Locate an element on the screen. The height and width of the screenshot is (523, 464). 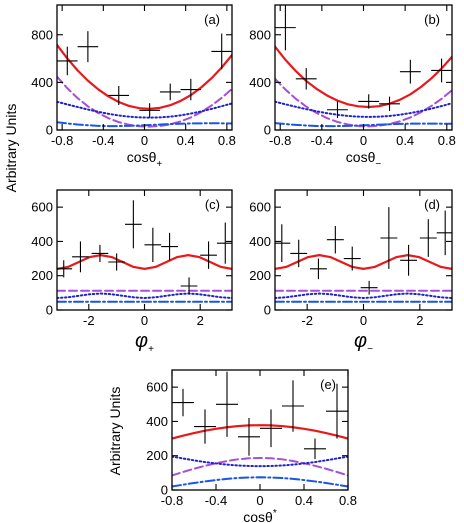
x-axis-label: cosθ+ is located at coordinates (145, 159).